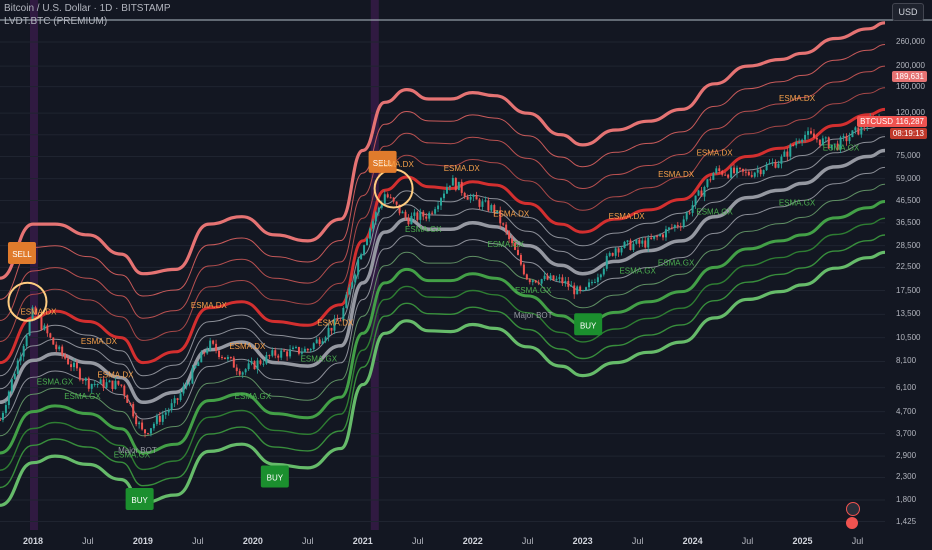  What do you see at coordinates (908, 12) in the screenshot?
I see `currency-button: USD` at bounding box center [908, 12].